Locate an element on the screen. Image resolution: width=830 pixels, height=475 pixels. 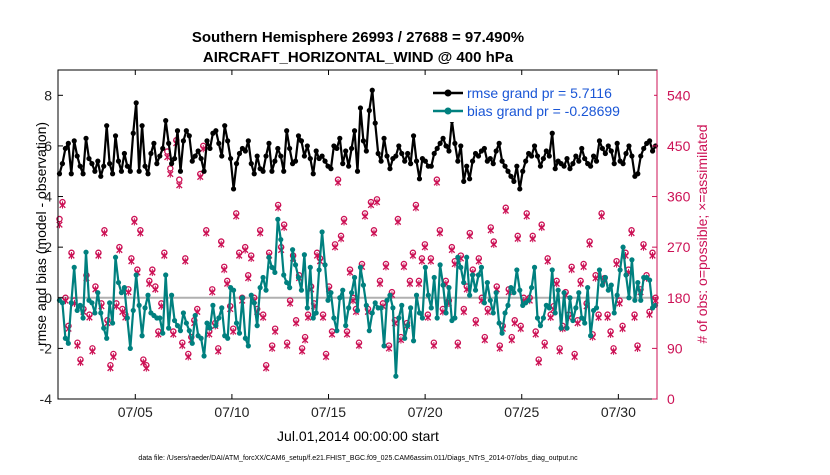
x-tick-label: 07/30 is located at coordinates (618, 412).